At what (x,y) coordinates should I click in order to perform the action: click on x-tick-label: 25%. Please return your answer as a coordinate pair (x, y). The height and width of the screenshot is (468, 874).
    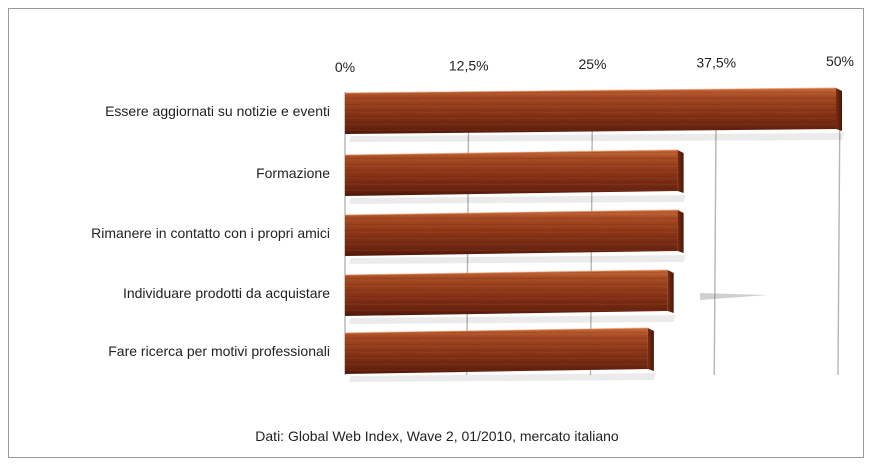
    Looking at the image, I should click on (592, 64).